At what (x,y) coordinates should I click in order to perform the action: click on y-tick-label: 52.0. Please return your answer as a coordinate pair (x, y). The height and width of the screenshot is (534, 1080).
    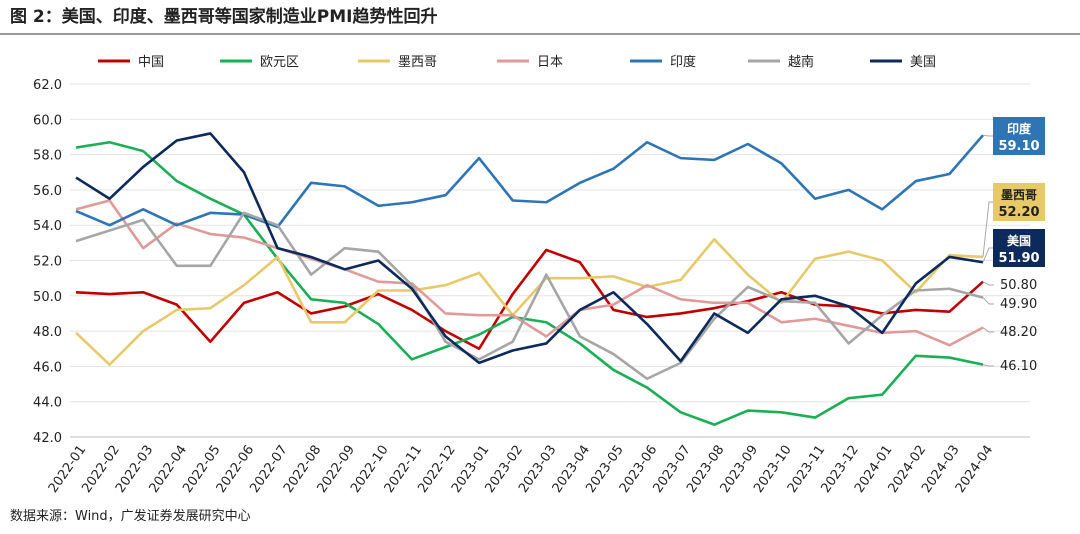
    Looking at the image, I should click on (47, 262).